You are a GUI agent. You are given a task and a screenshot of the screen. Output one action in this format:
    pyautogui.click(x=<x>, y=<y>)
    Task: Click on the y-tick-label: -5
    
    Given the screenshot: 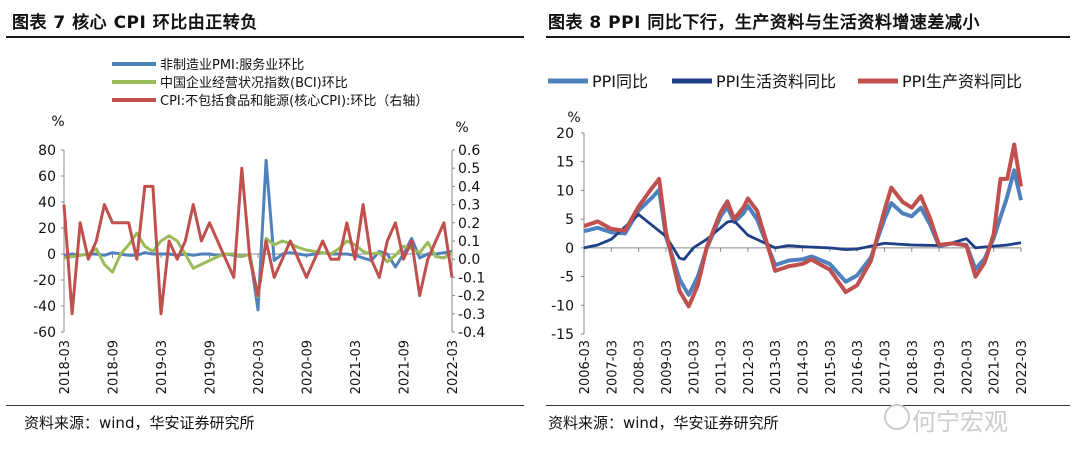 What is the action you would take?
    pyautogui.click(x=567, y=278)
    